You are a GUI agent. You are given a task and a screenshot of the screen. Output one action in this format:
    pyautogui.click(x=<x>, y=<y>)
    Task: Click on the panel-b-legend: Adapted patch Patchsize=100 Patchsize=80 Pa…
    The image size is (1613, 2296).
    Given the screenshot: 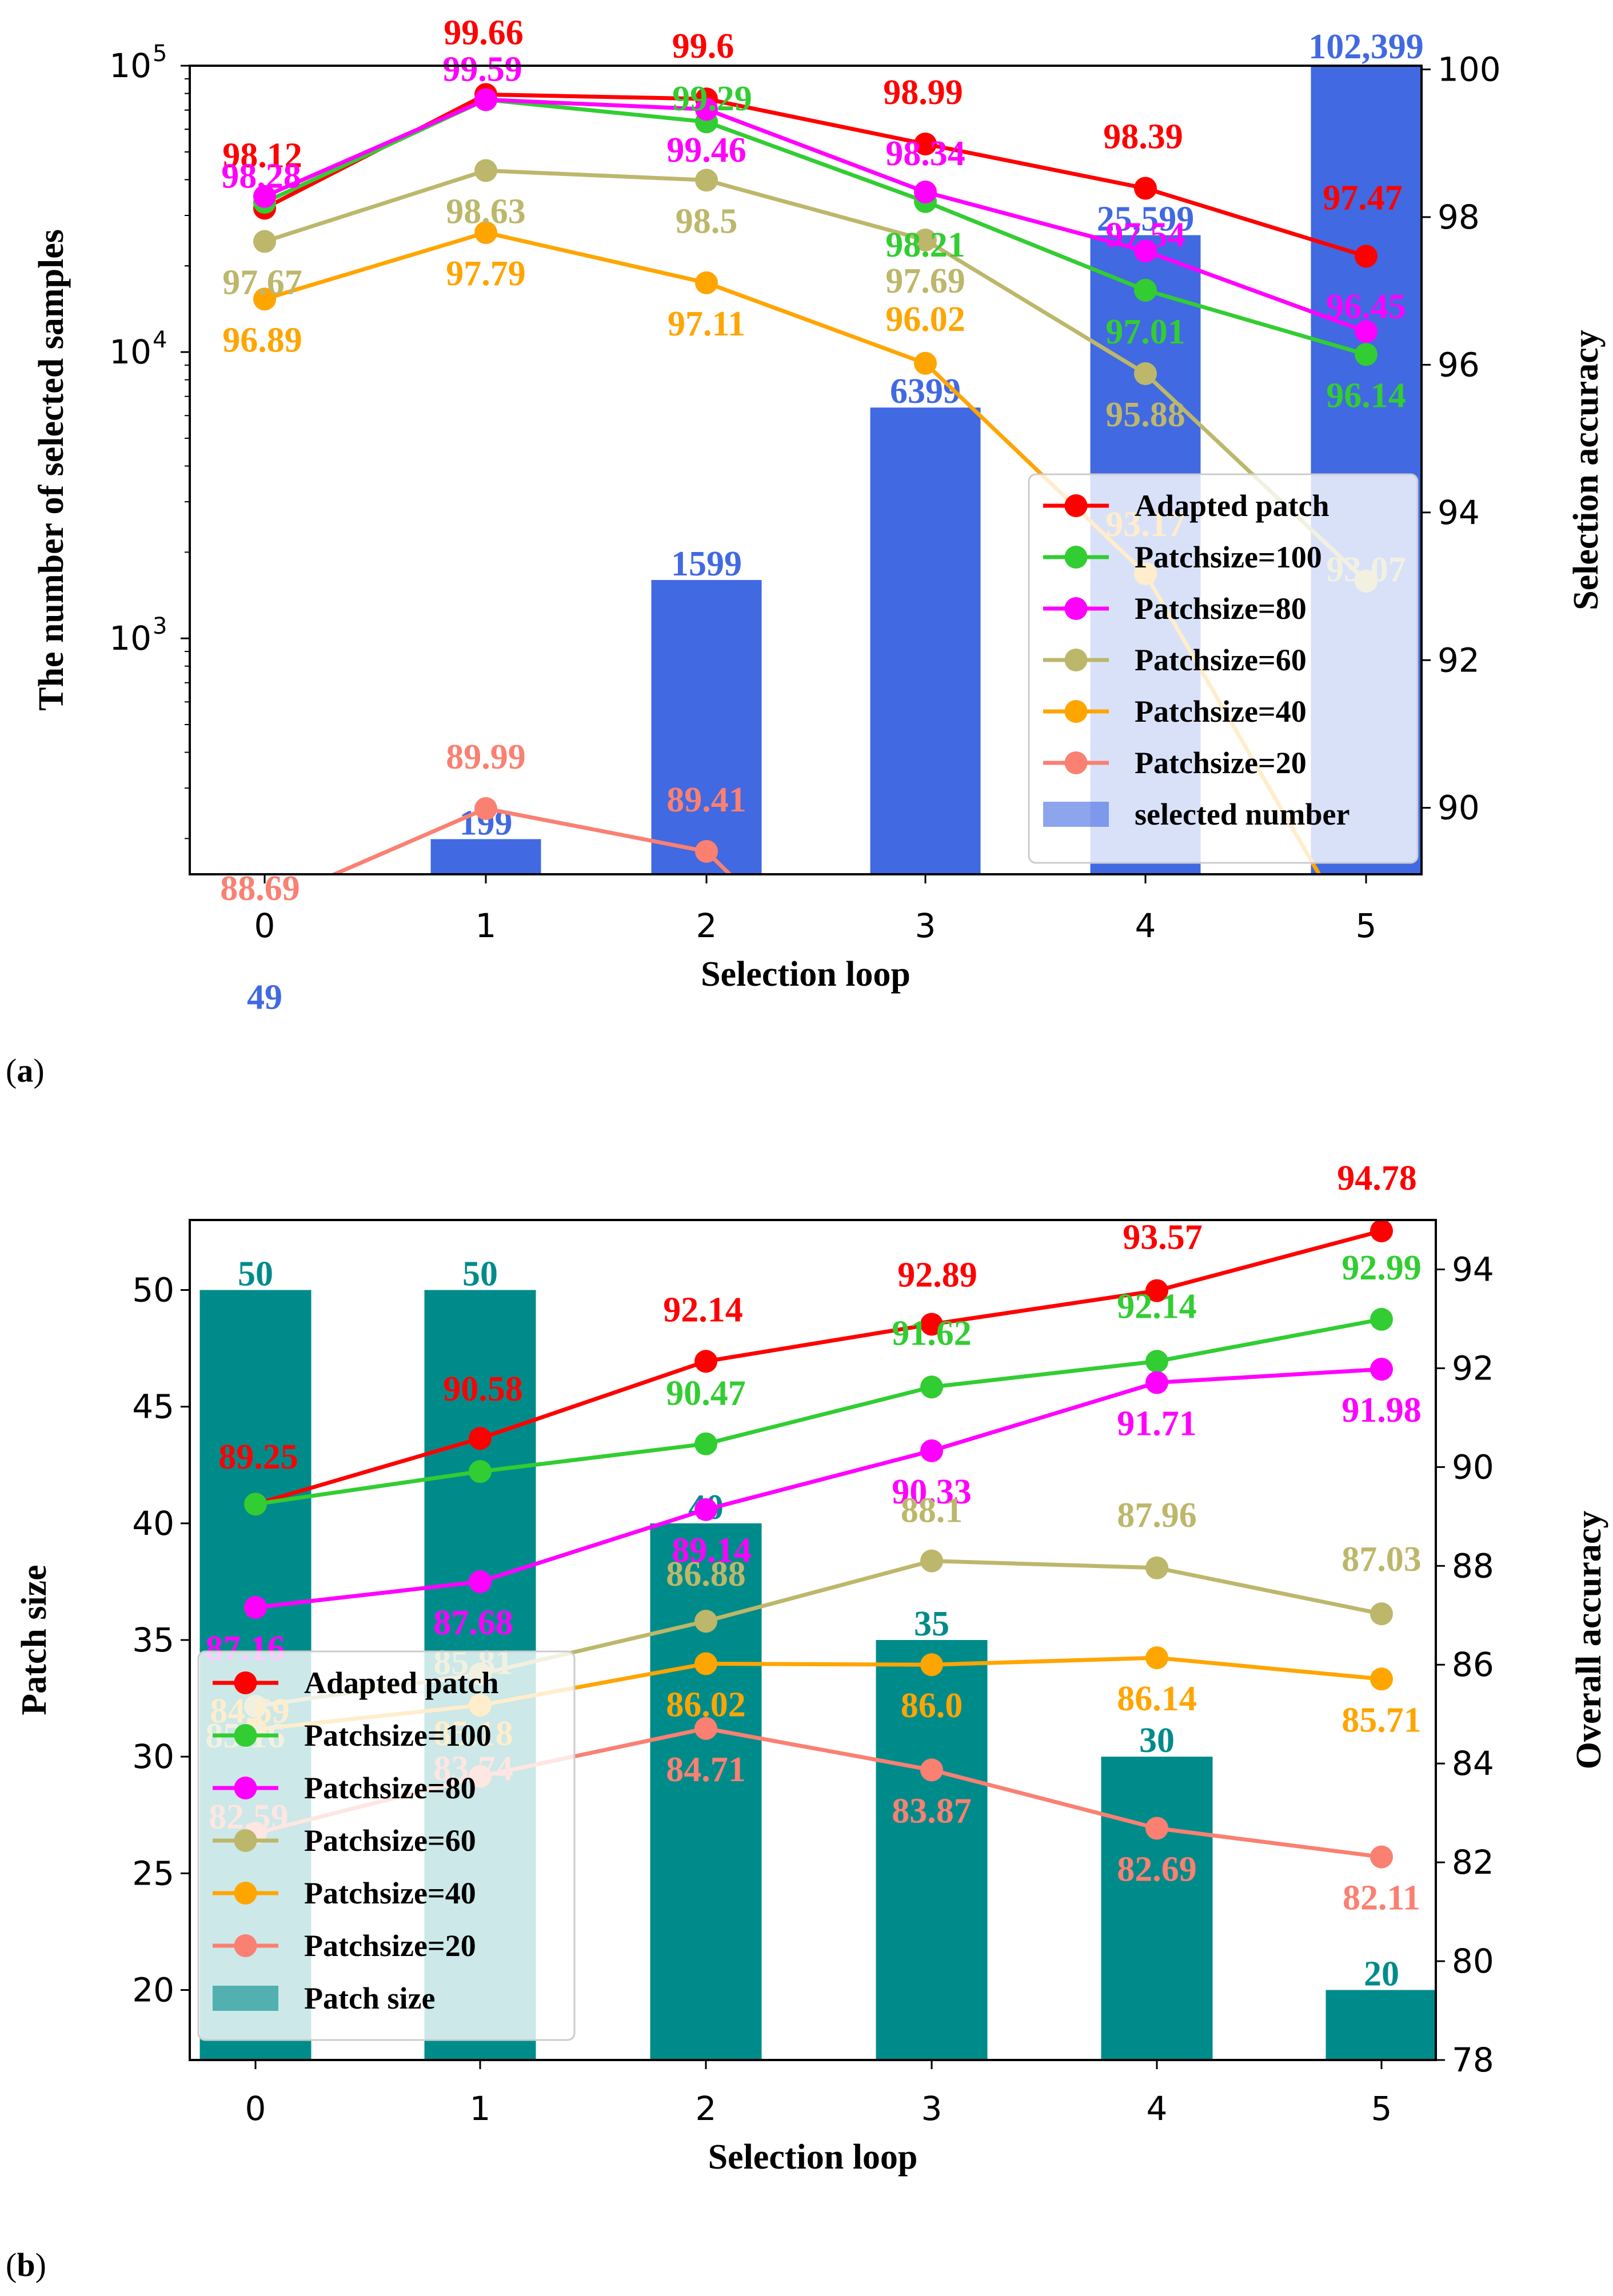 What is the action you would take?
    pyautogui.click(x=386, y=1845)
    